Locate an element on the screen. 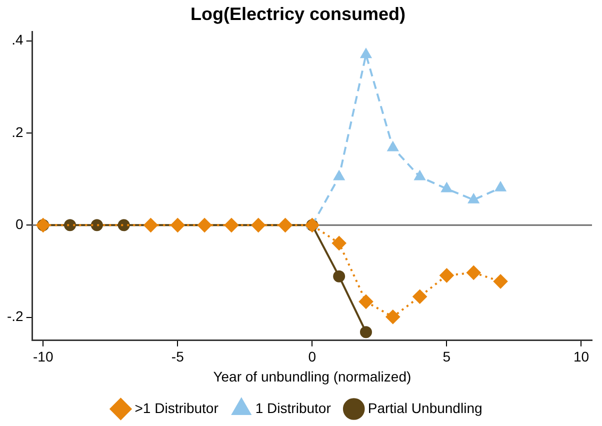 This screenshot has height=426, width=602. y-tick-label: -.2 is located at coordinates (15, 316).